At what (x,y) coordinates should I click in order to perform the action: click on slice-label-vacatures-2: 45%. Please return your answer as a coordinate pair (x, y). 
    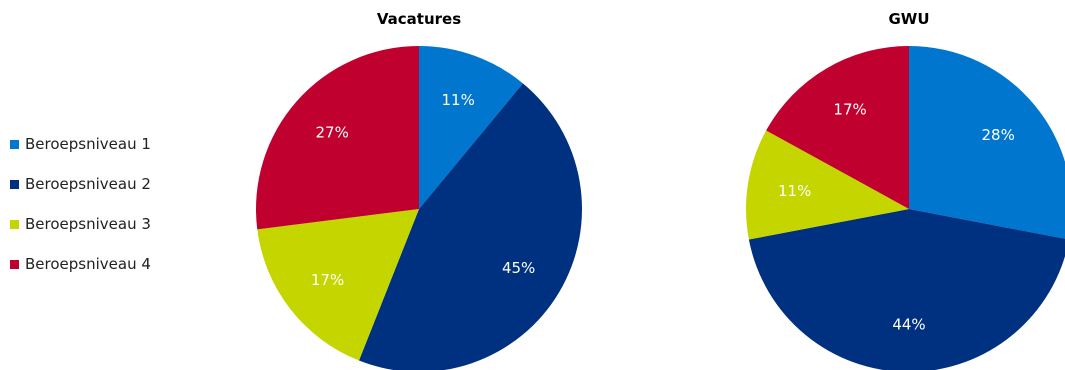
    Looking at the image, I should click on (518, 268).